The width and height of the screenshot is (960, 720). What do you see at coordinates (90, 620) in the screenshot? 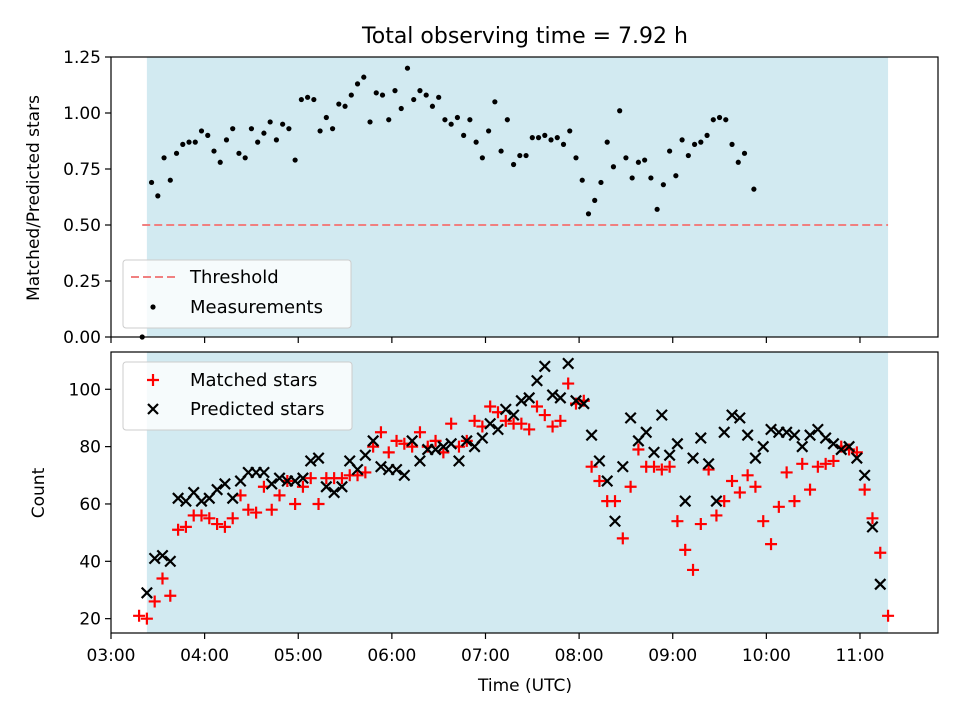
I see `bottom-y-tick-label: 20` at bounding box center [90, 620].